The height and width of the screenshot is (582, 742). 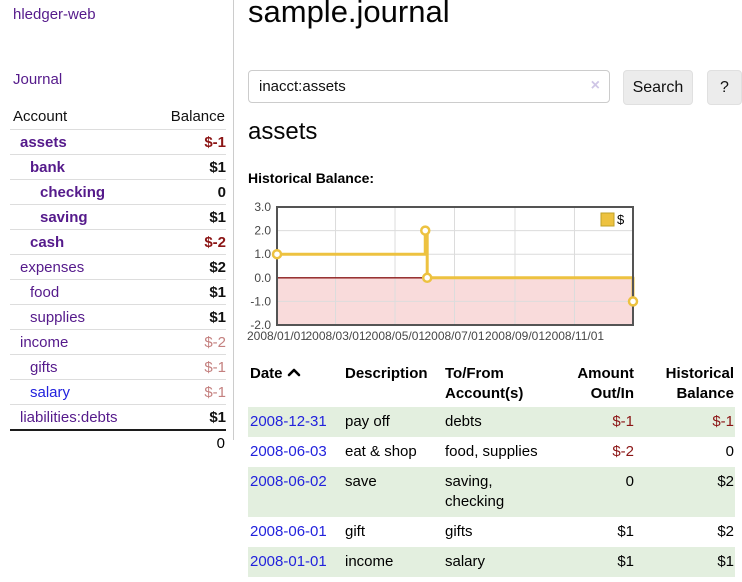 What do you see at coordinates (723, 421) in the screenshot?
I see `register-balance: $-1` at bounding box center [723, 421].